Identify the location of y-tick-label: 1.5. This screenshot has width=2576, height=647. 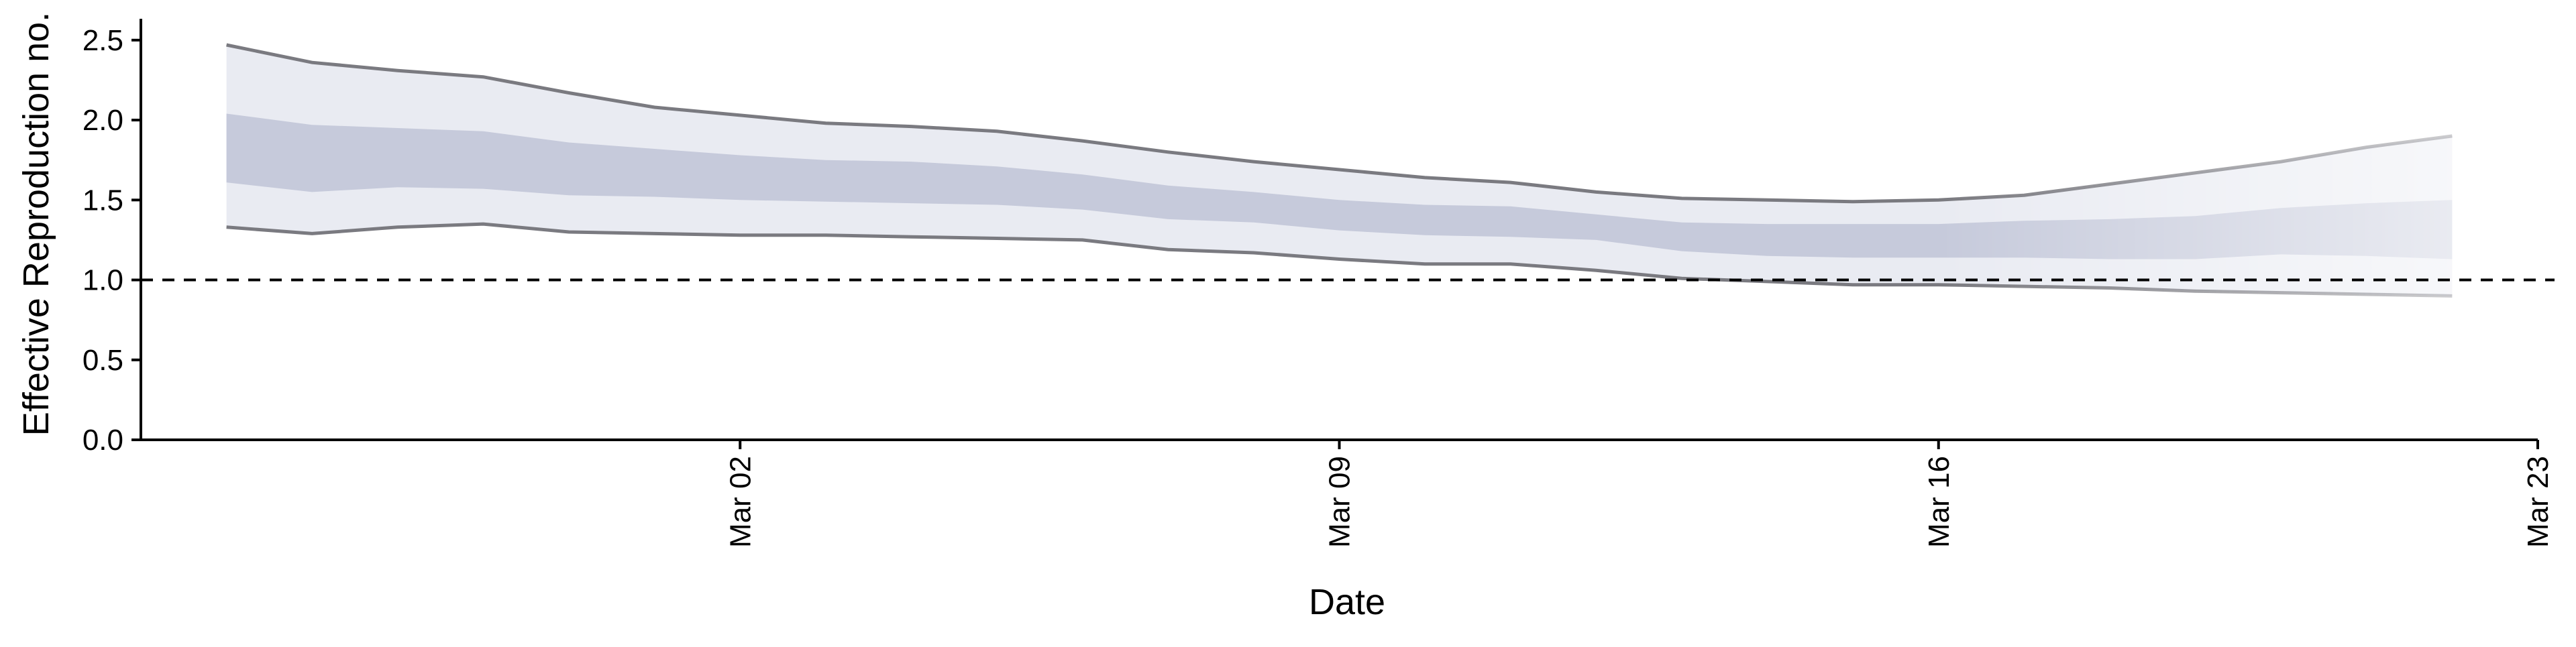
(103, 200).